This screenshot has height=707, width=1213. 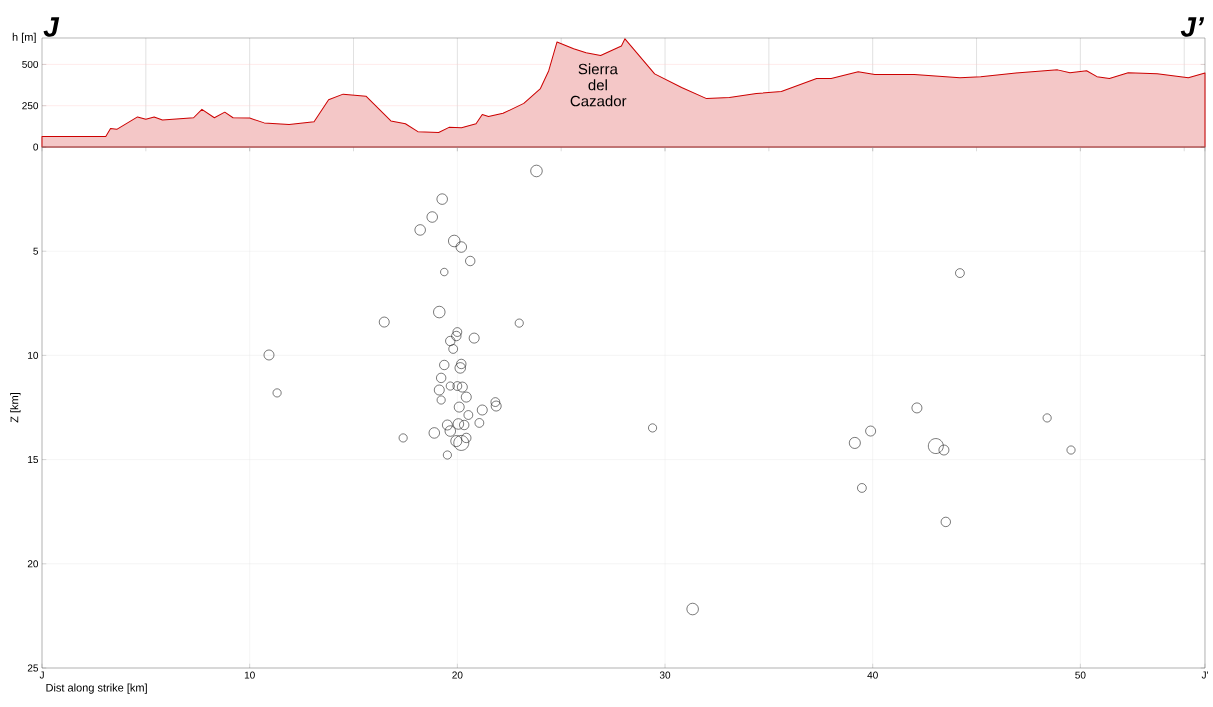 I want to click on y-tick-label: 10, so click(x=33, y=355).